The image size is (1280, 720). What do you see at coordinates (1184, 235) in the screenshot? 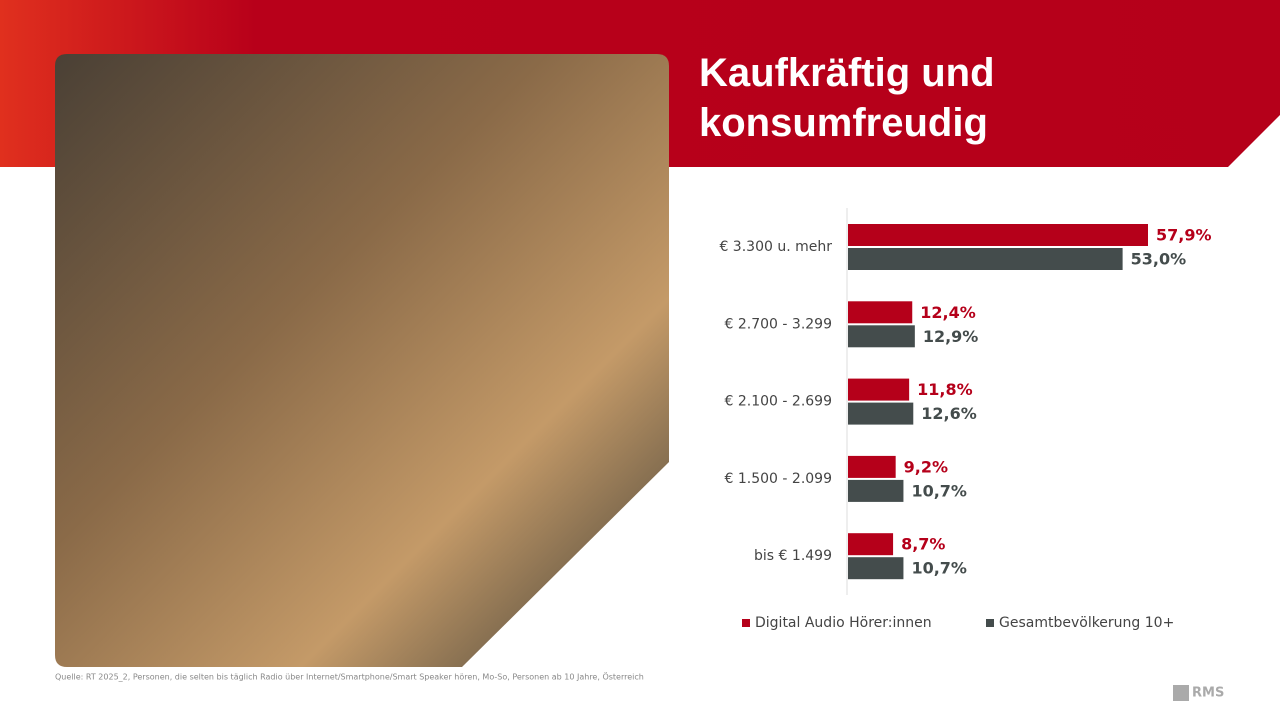
I see `value-label: 57,9%` at bounding box center [1184, 235].